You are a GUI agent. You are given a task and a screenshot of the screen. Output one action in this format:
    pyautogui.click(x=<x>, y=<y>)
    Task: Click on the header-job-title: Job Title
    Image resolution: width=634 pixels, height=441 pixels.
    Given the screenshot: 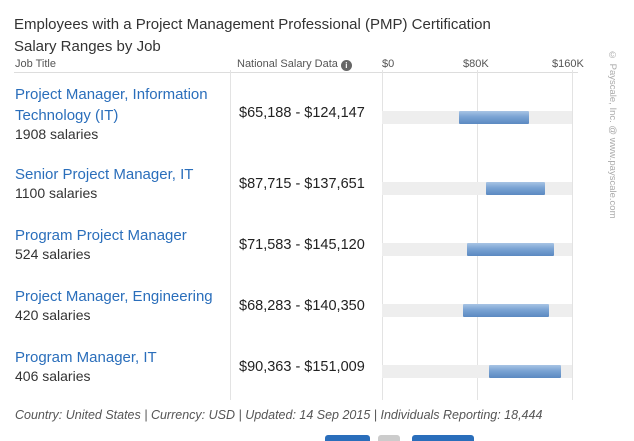 What is the action you would take?
    pyautogui.click(x=35, y=64)
    